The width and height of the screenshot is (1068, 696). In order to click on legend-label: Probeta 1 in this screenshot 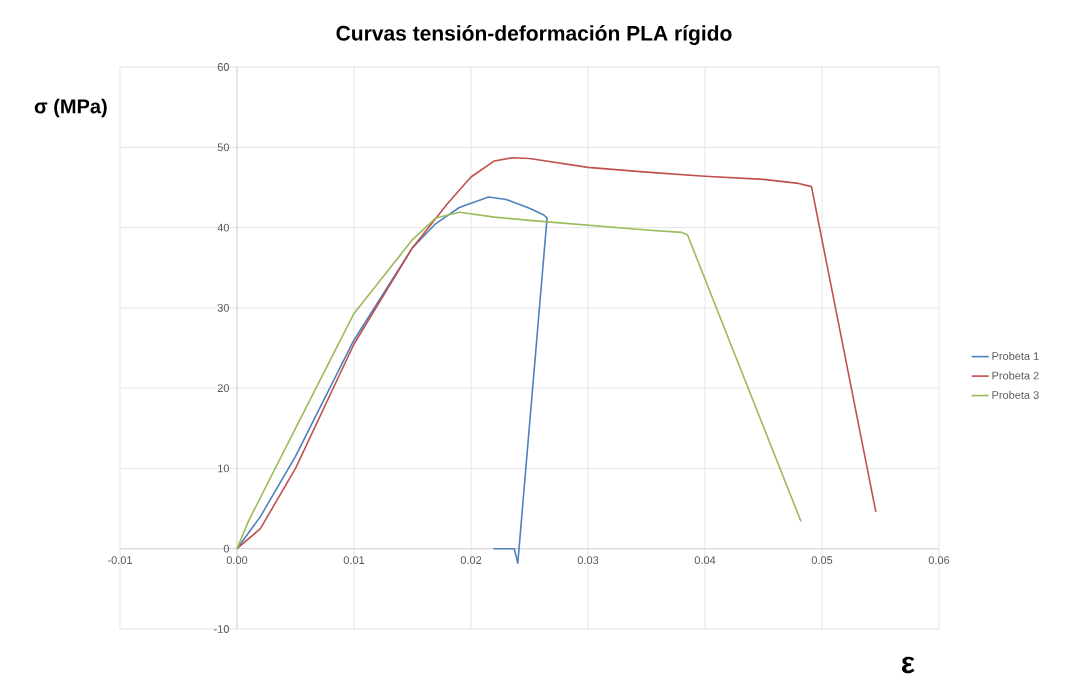, I will do `click(1015, 355)`.